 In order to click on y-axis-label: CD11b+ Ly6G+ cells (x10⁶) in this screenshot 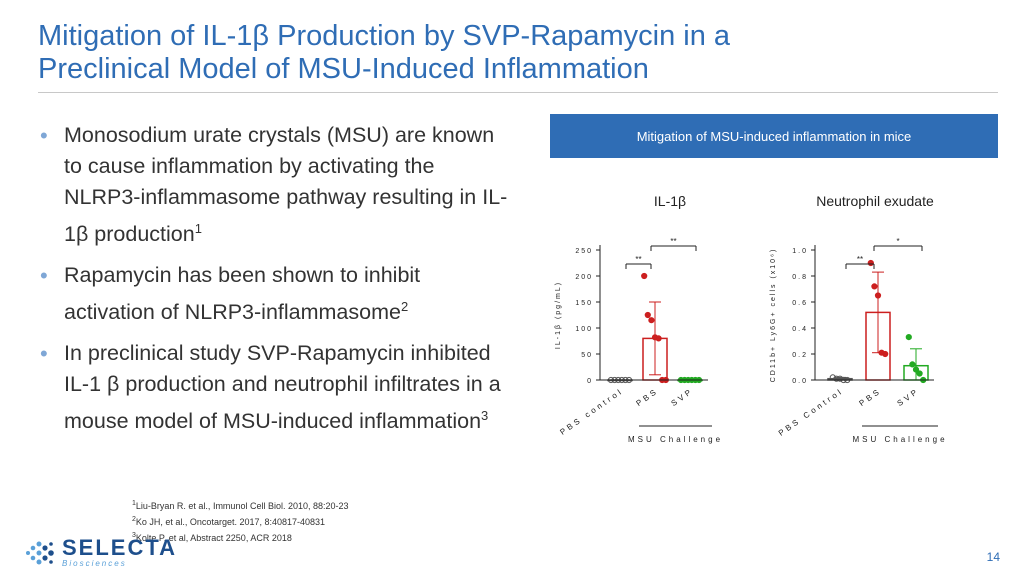, I will do `click(773, 315)`.